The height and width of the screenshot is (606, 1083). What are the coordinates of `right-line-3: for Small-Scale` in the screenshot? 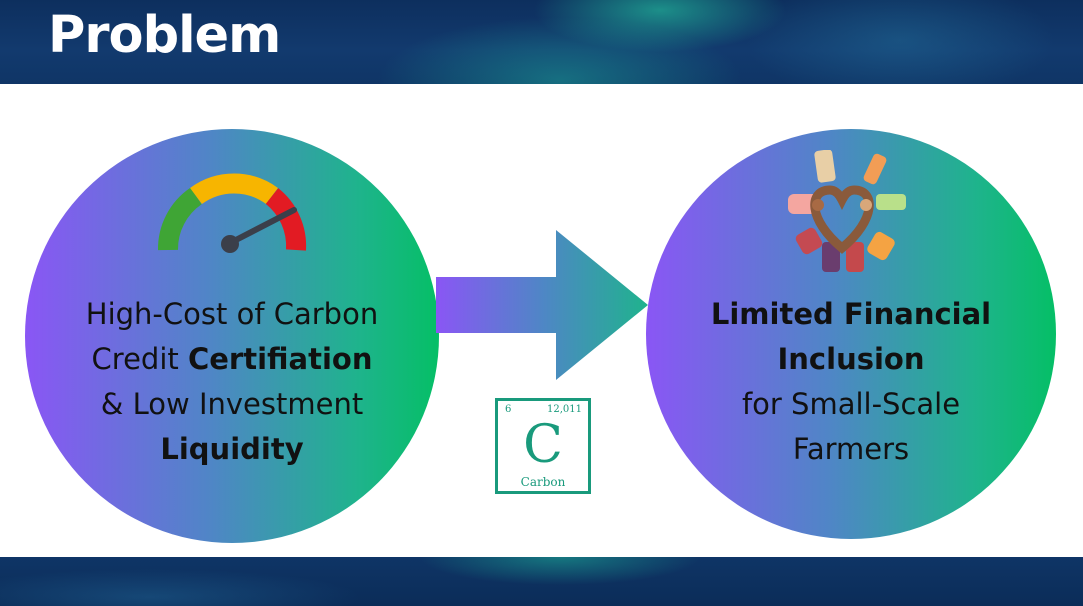 It's located at (851, 404).